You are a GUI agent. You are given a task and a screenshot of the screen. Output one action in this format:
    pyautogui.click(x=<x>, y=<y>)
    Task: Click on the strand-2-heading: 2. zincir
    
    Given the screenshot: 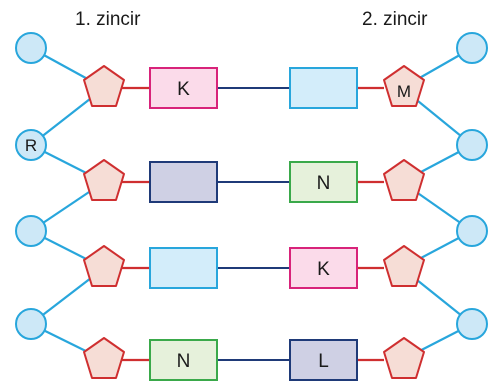 What is the action you would take?
    pyautogui.click(x=395, y=19)
    